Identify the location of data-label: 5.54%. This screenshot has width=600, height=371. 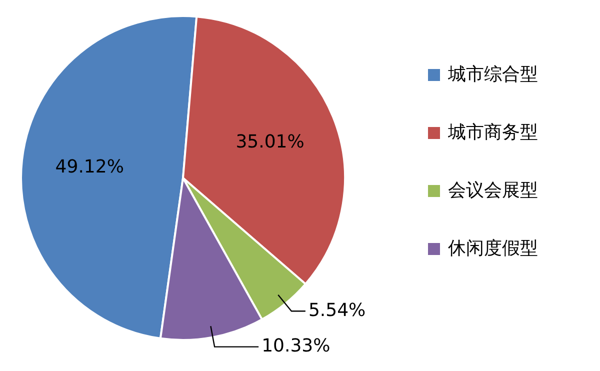
(337, 311).